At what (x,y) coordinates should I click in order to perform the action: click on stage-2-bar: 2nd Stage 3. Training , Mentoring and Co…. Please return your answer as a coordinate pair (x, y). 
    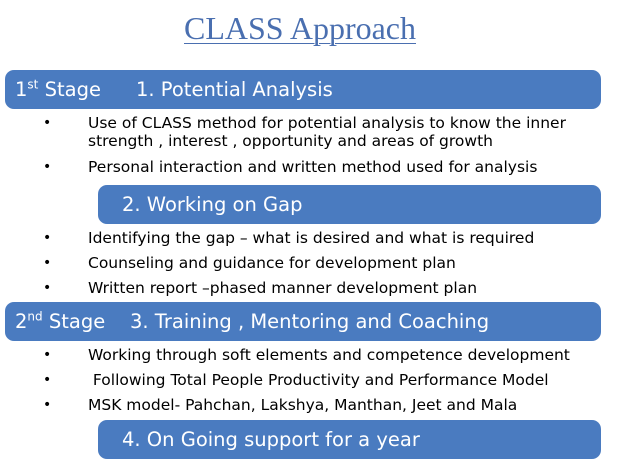
    Looking at the image, I should click on (303, 321).